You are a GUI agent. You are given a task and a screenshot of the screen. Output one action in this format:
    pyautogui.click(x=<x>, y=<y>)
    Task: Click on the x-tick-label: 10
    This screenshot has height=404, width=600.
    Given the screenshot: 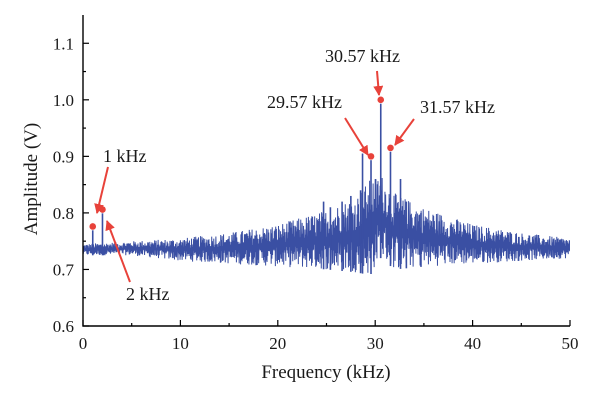 What is the action you would take?
    pyautogui.click(x=180, y=343)
    